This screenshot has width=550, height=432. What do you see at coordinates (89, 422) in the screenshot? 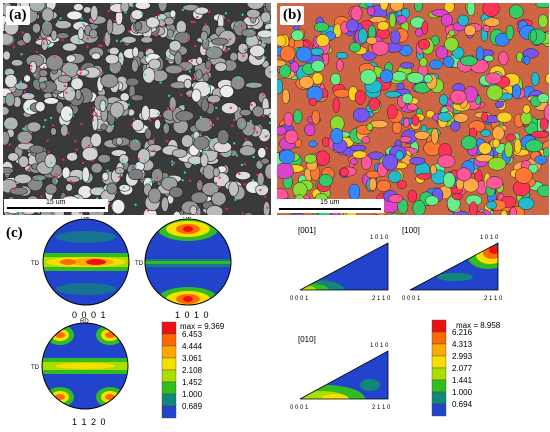
I see `pole-index-1120: 1 1 2 0` at bounding box center [89, 422].